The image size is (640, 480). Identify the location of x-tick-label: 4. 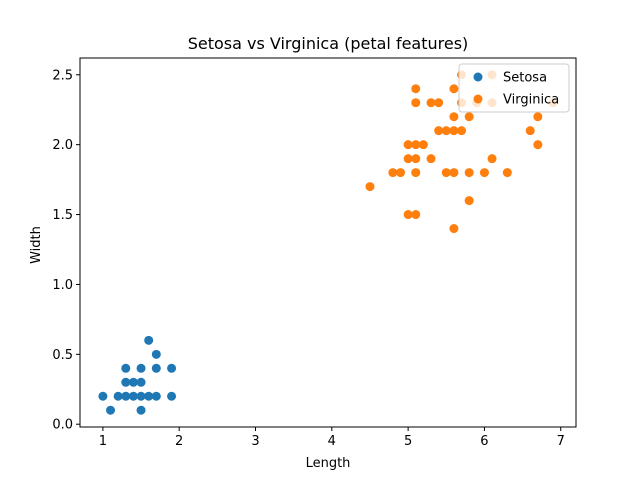
(332, 441).